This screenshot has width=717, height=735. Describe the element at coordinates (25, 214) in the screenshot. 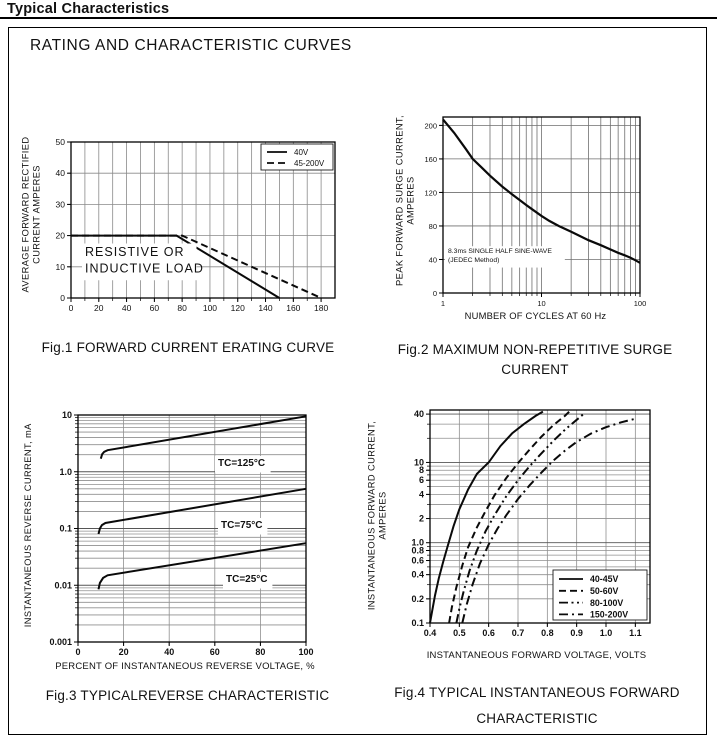

I see `y-axis-label-line: AVERAGE FORWARD RECTIFIED` at that location.